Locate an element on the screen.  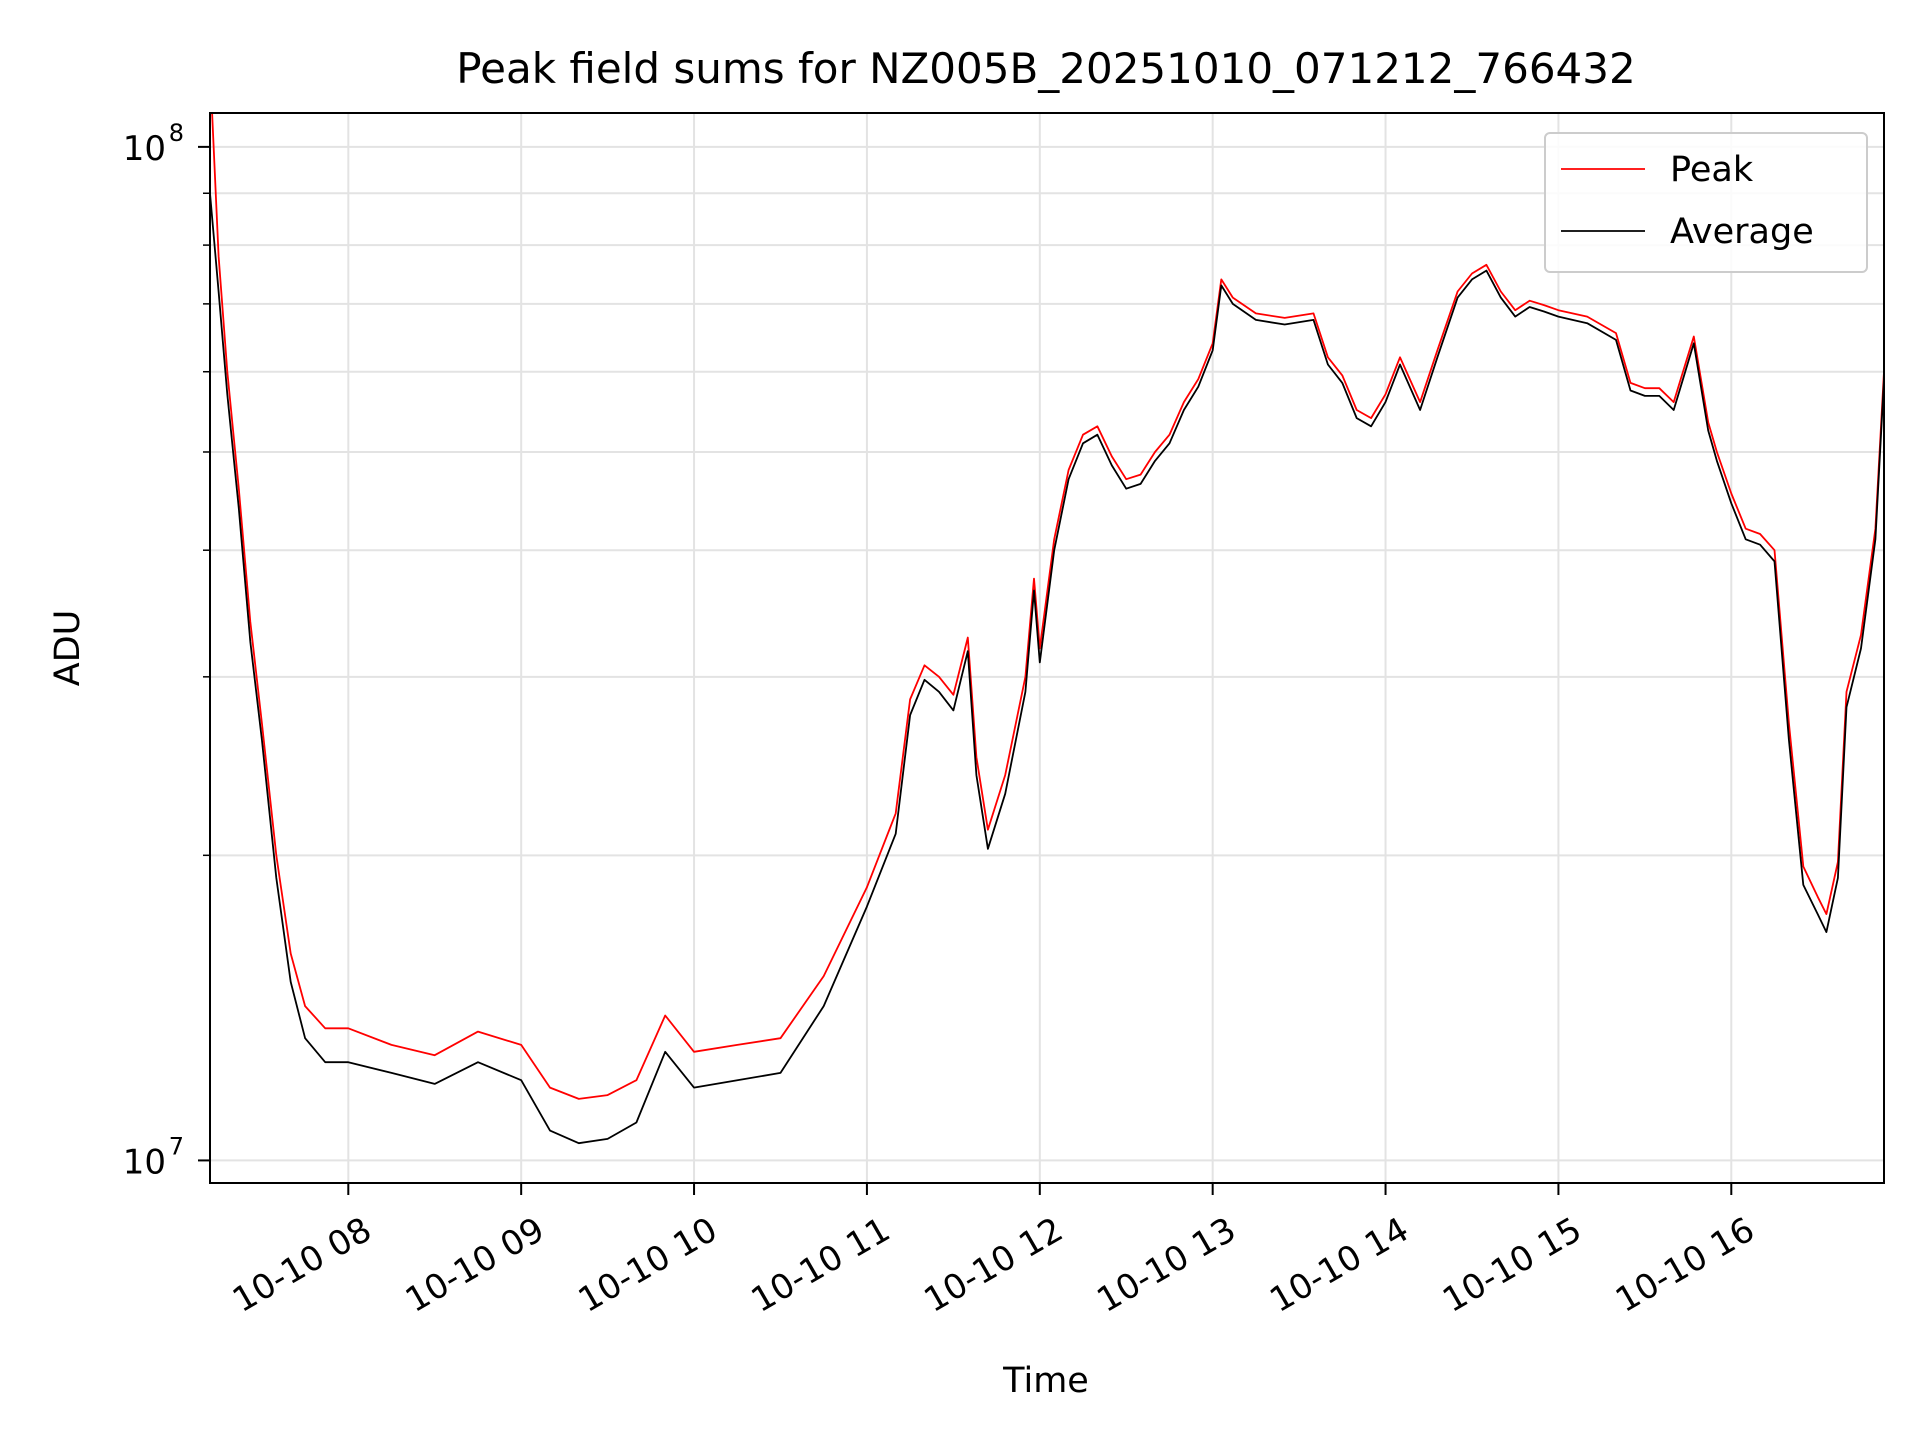
x-tick-label: 10-10 15 is located at coordinates (1512, 1265).